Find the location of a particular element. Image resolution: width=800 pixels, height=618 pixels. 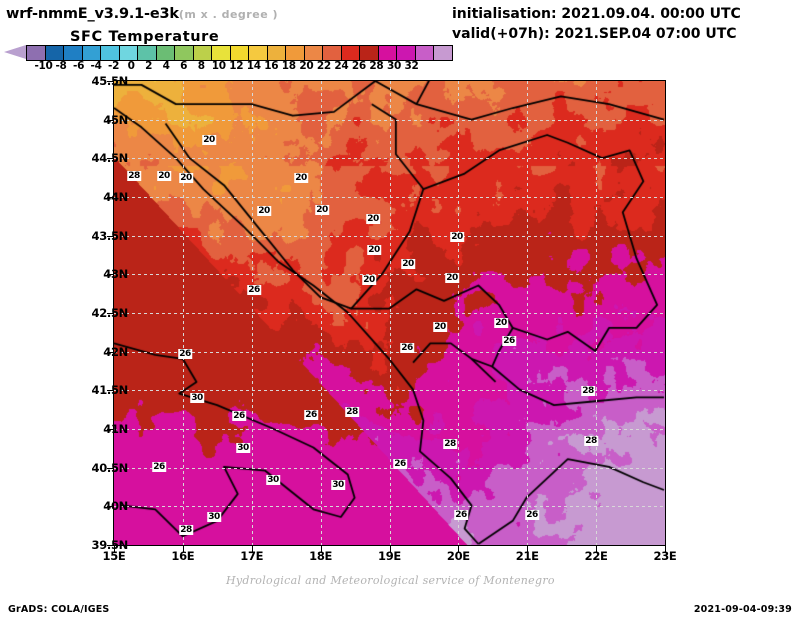

colorbar-tick--6: -6 is located at coordinates (79, 66).